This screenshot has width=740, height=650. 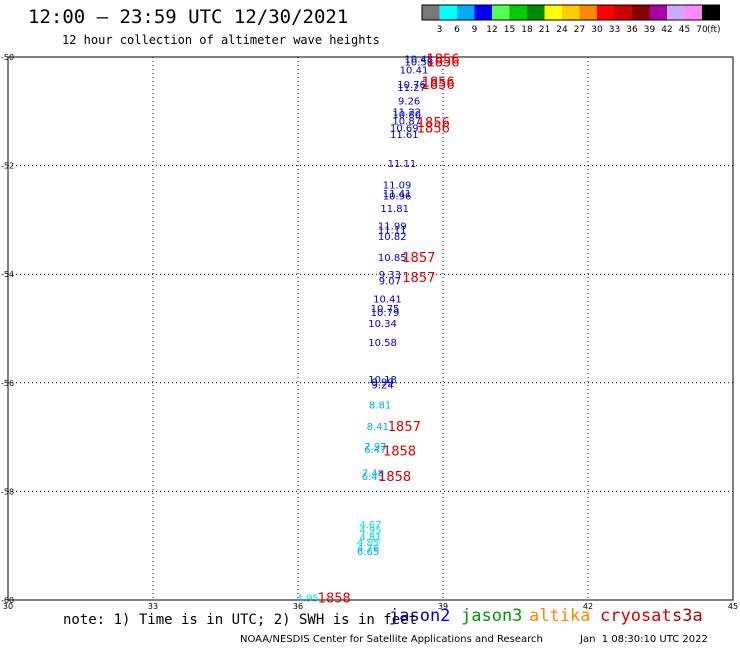 I want to click on scale-label: 12, so click(x=491, y=30).